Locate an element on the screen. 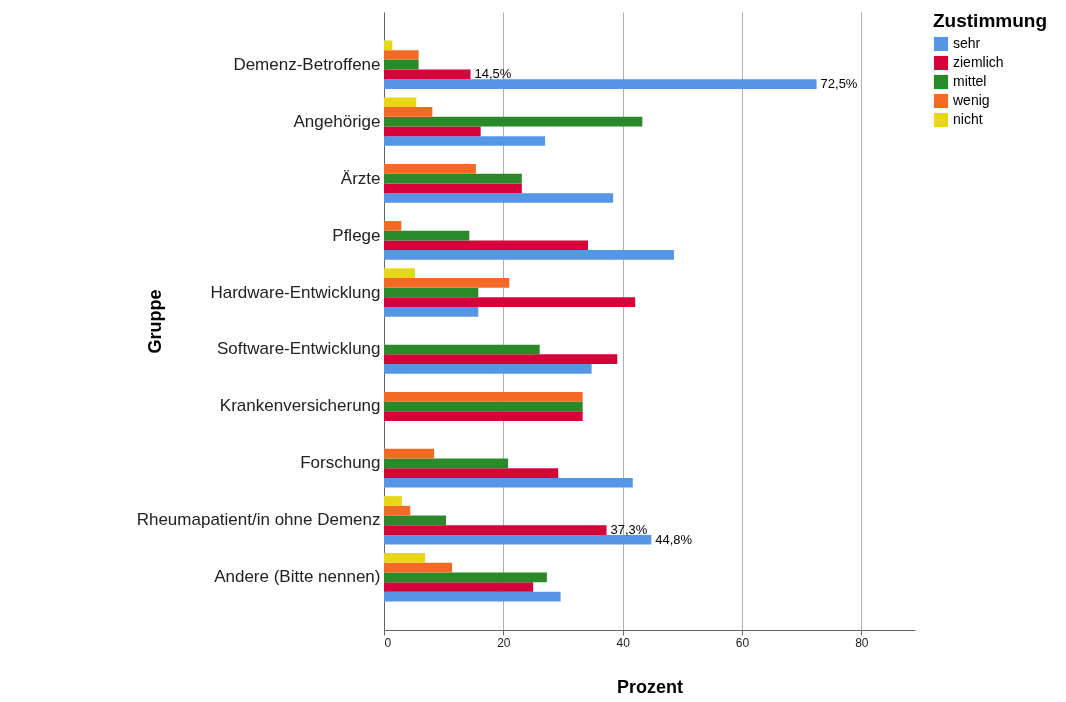 The width and height of the screenshot is (1066, 702). y-tick-label: Angehörige is located at coordinates (337, 121).